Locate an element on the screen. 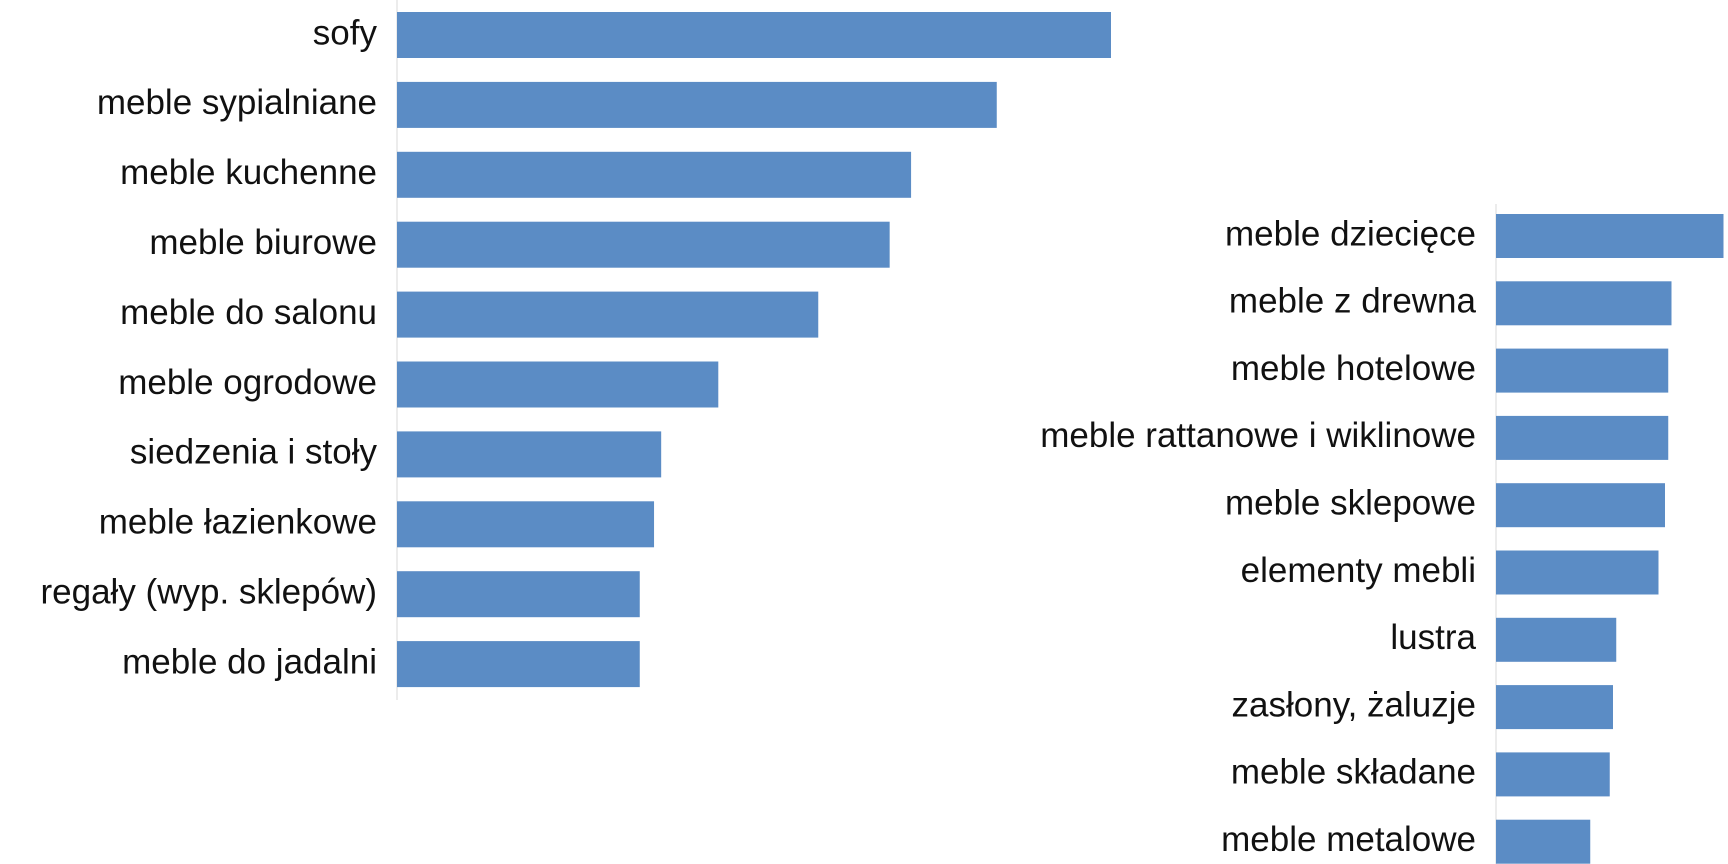 The width and height of the screenshot is (1728, 864). left-category-label-0: sofy is located at coordinates (345, 32).